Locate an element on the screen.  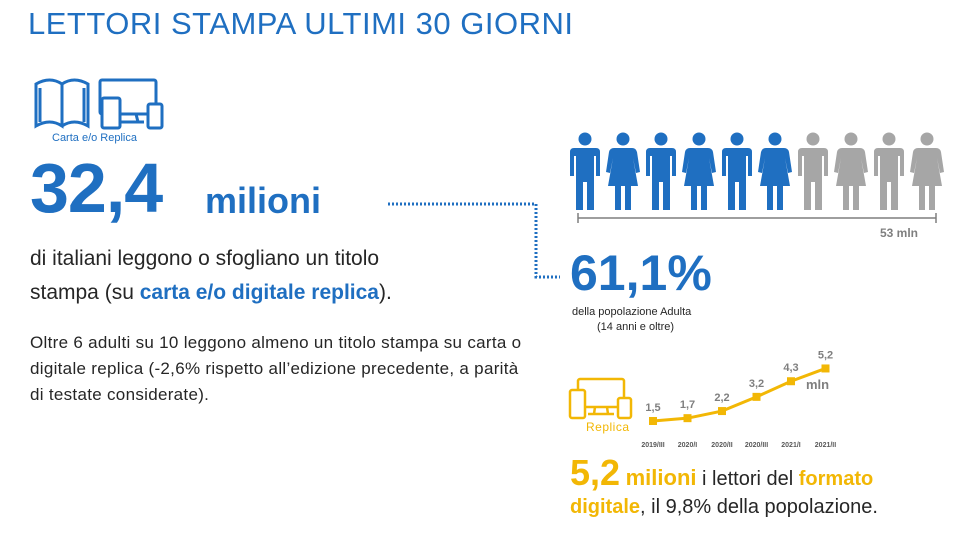
digital-readers-line1: 5,2 milioni i lettori del formato is located at coordinates (721, 473).